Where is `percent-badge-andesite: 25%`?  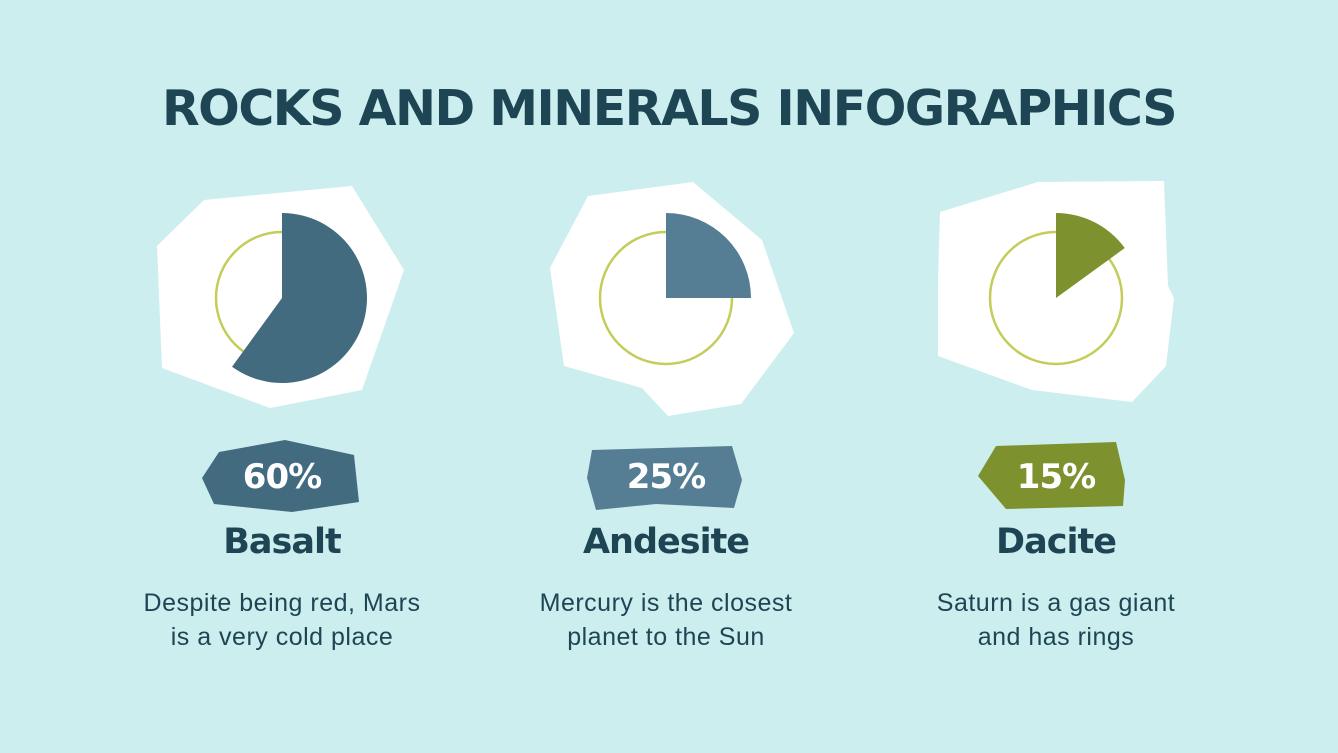 percent-badge-andesite: 25% is located at coordinates (666, 477).